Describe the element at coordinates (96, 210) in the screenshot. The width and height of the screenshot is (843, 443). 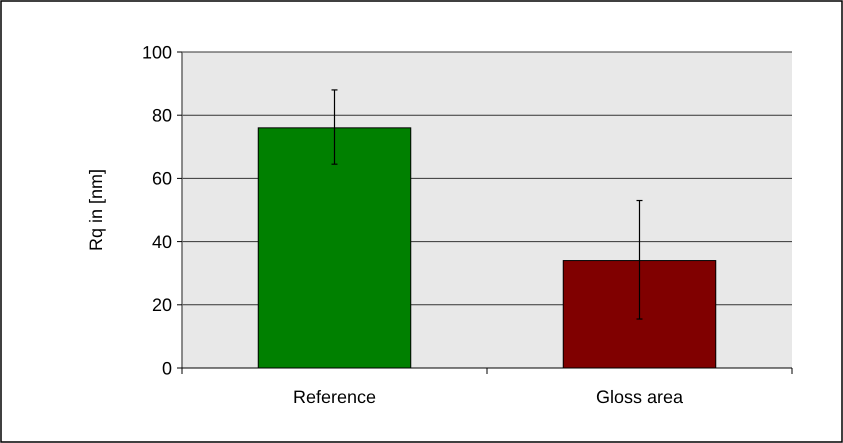
I see `y-axis-title: Rq in [nm]` at that location.